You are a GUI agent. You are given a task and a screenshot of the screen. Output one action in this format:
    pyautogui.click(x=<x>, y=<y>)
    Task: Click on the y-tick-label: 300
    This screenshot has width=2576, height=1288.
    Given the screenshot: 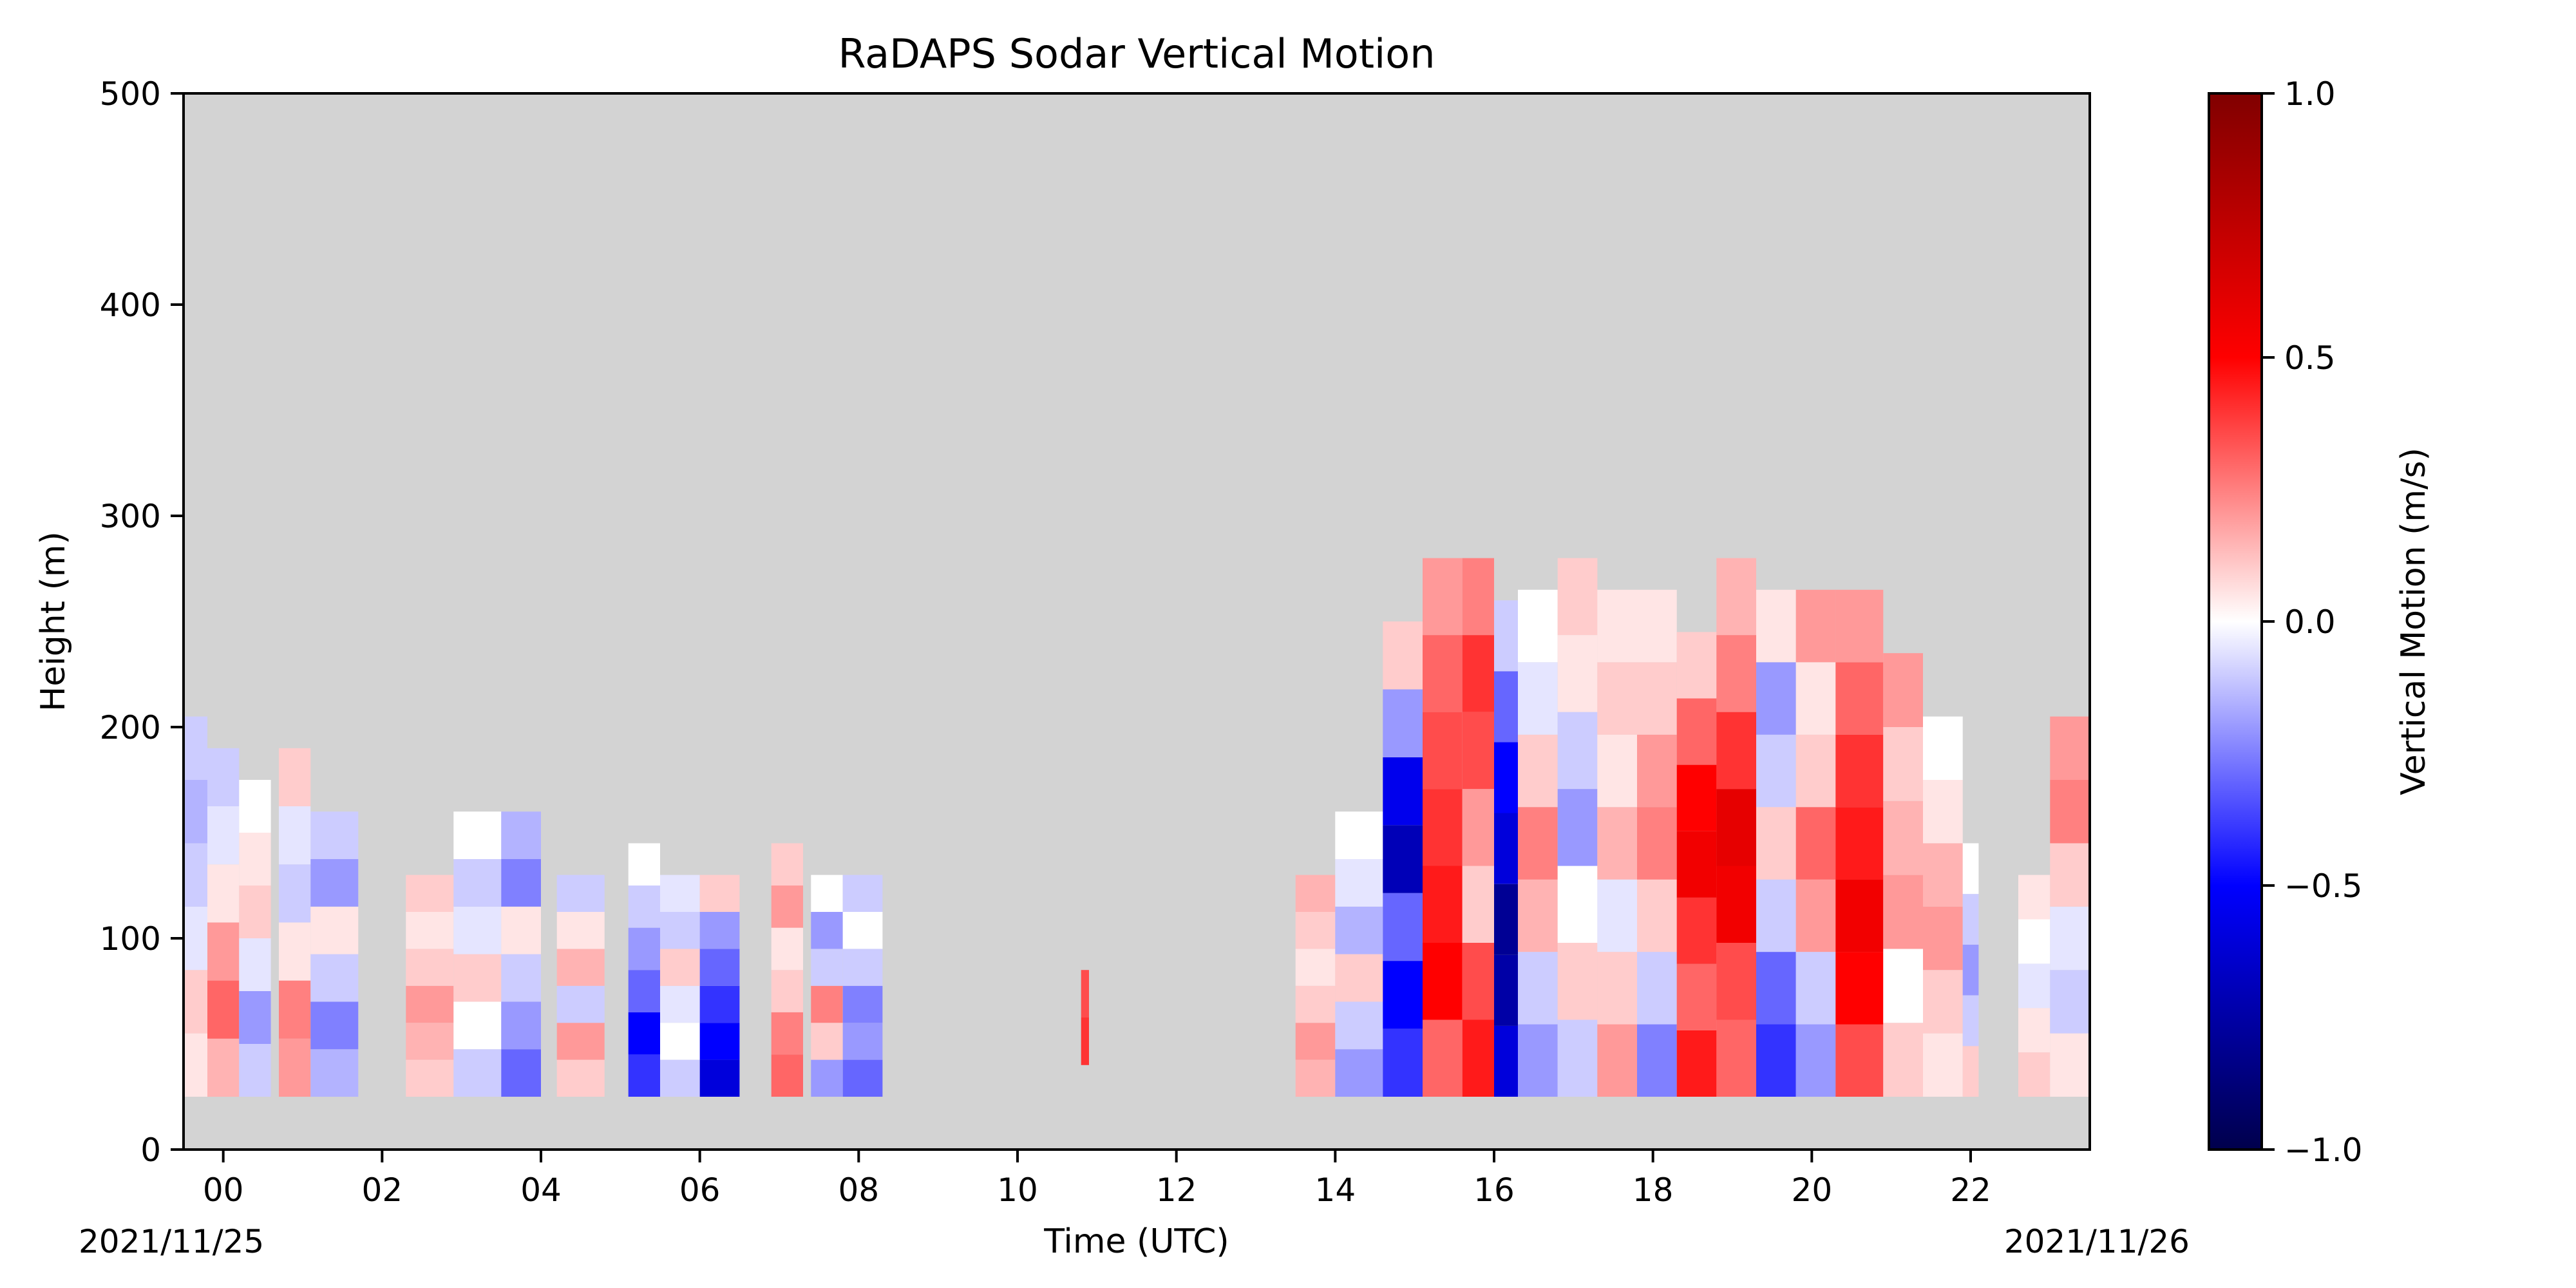 What is the action you would take?
    pyautogui.click(x=130, y=516)
    